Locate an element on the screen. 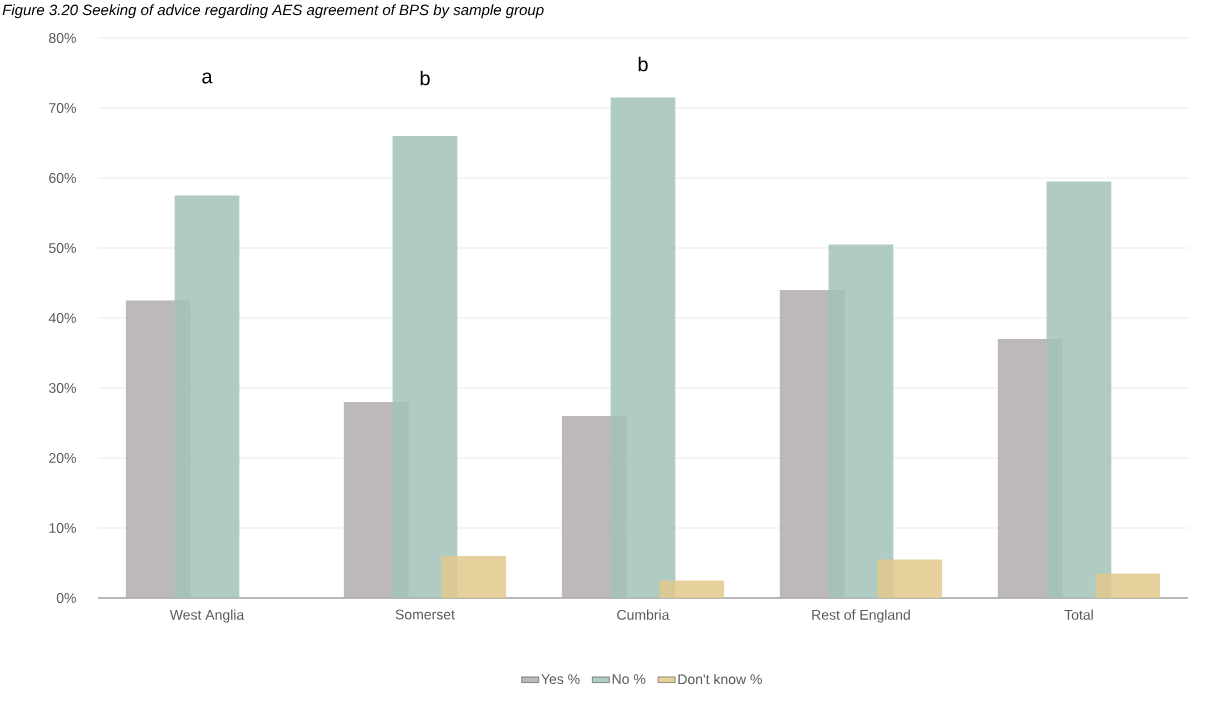 Image resolution: width=1205 pixels, height=707 pixels. x-tick-label: Total is located at coordinates (1078, 614).